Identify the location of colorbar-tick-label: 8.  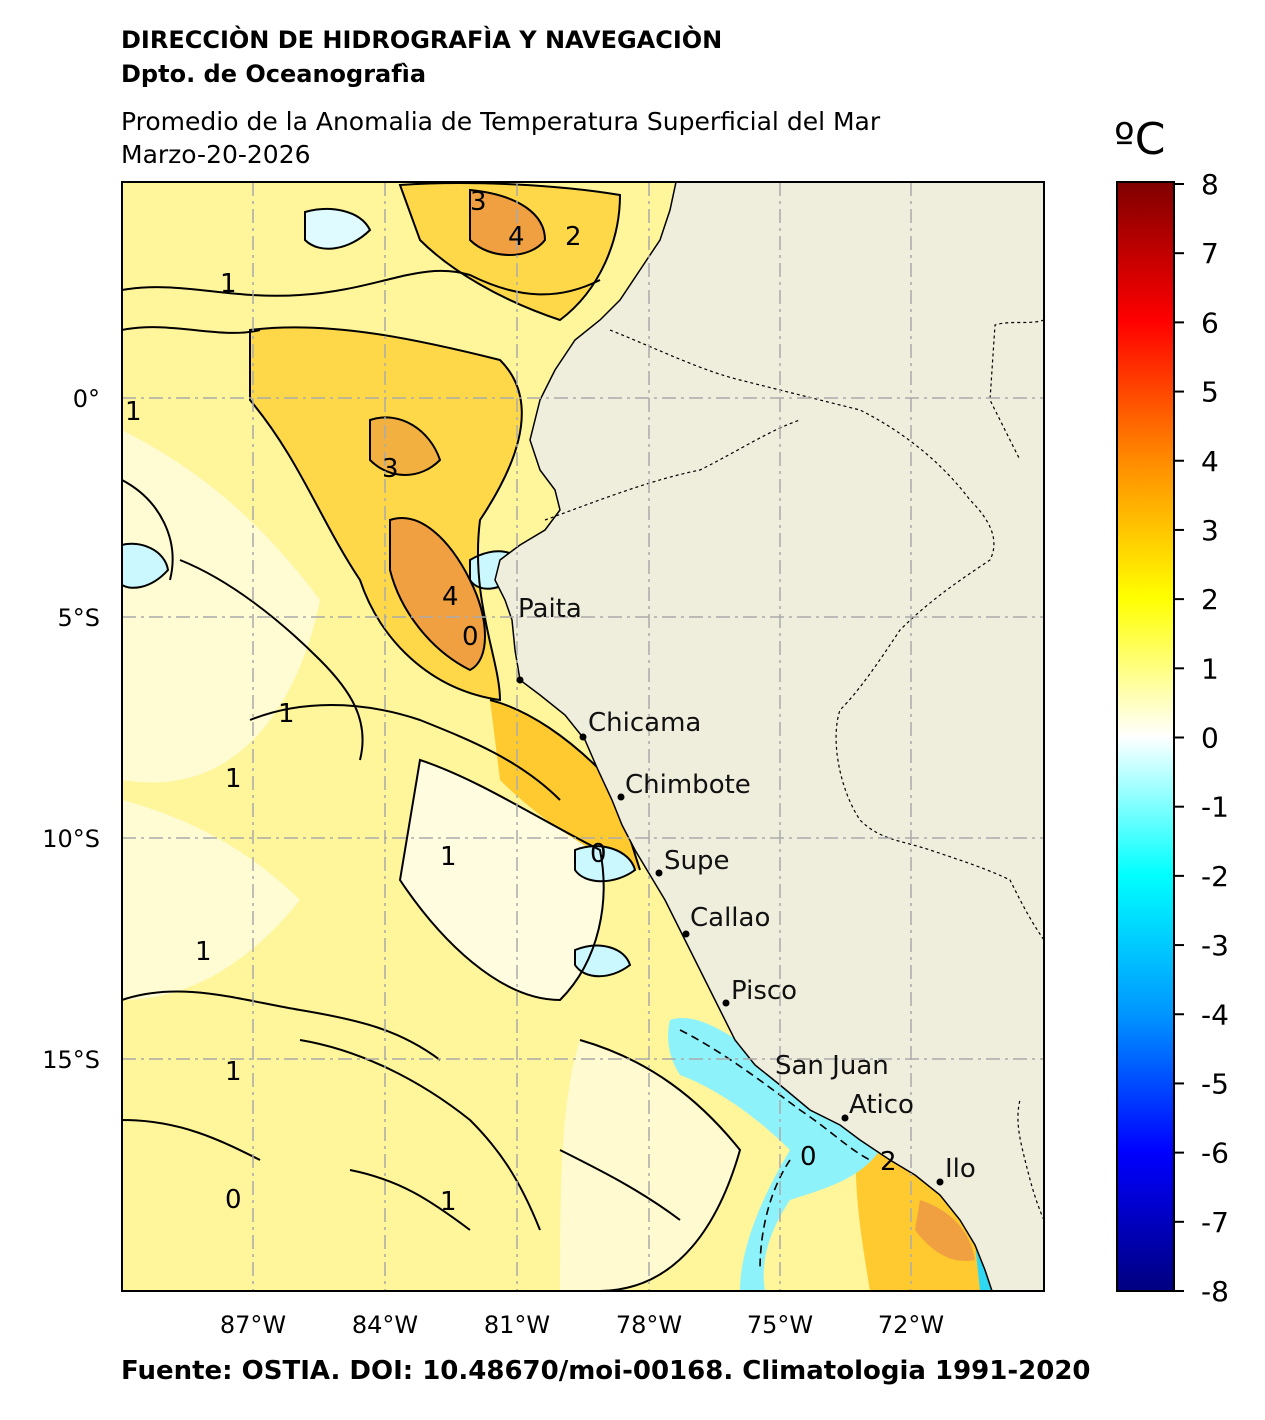
(1210, 184).